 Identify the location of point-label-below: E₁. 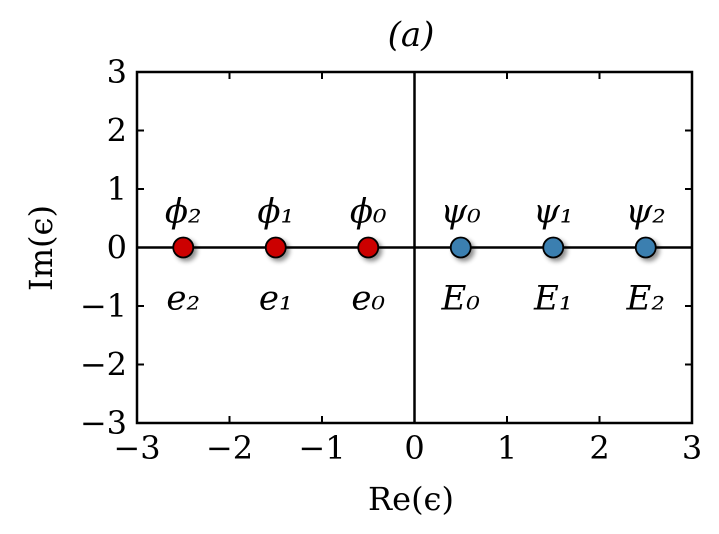
(552, 299).